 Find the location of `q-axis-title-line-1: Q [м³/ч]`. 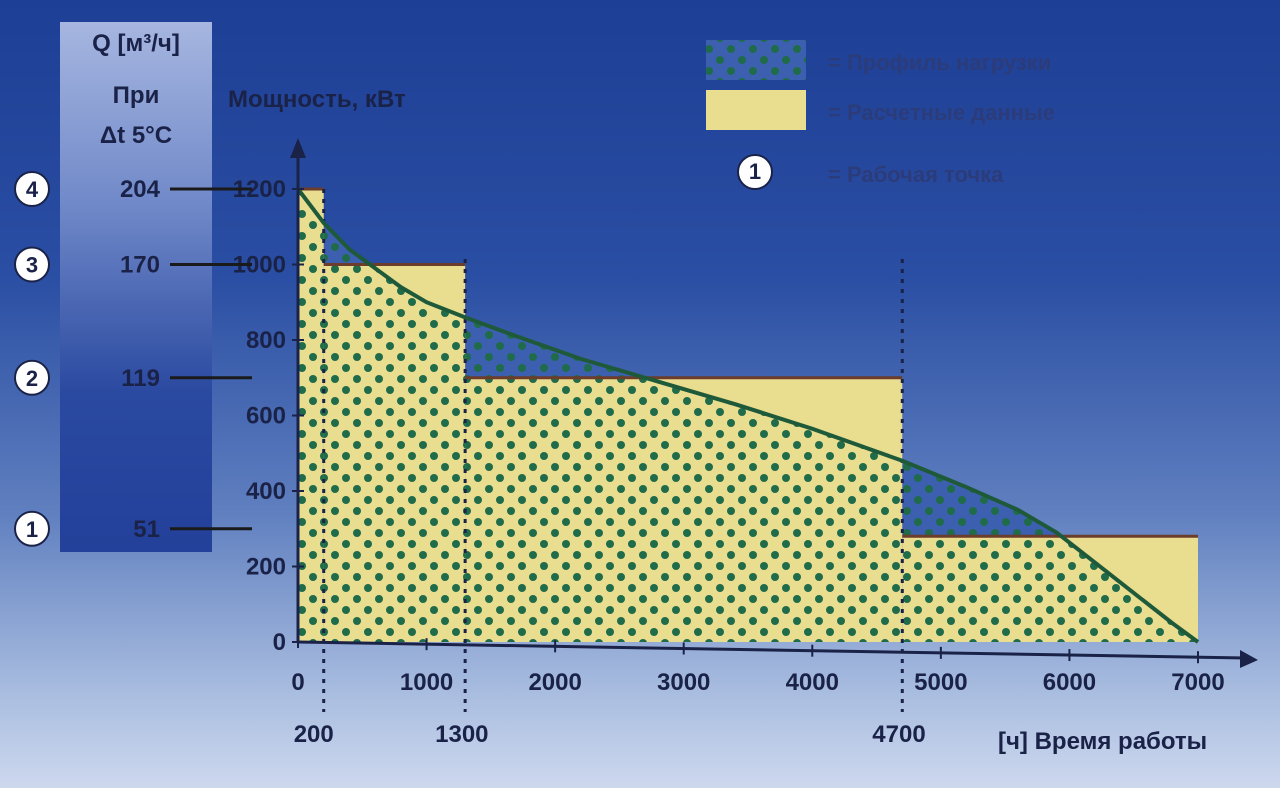

q-axis-title-line-1: Q [м³/ч] is located at coordinates (136, 43).